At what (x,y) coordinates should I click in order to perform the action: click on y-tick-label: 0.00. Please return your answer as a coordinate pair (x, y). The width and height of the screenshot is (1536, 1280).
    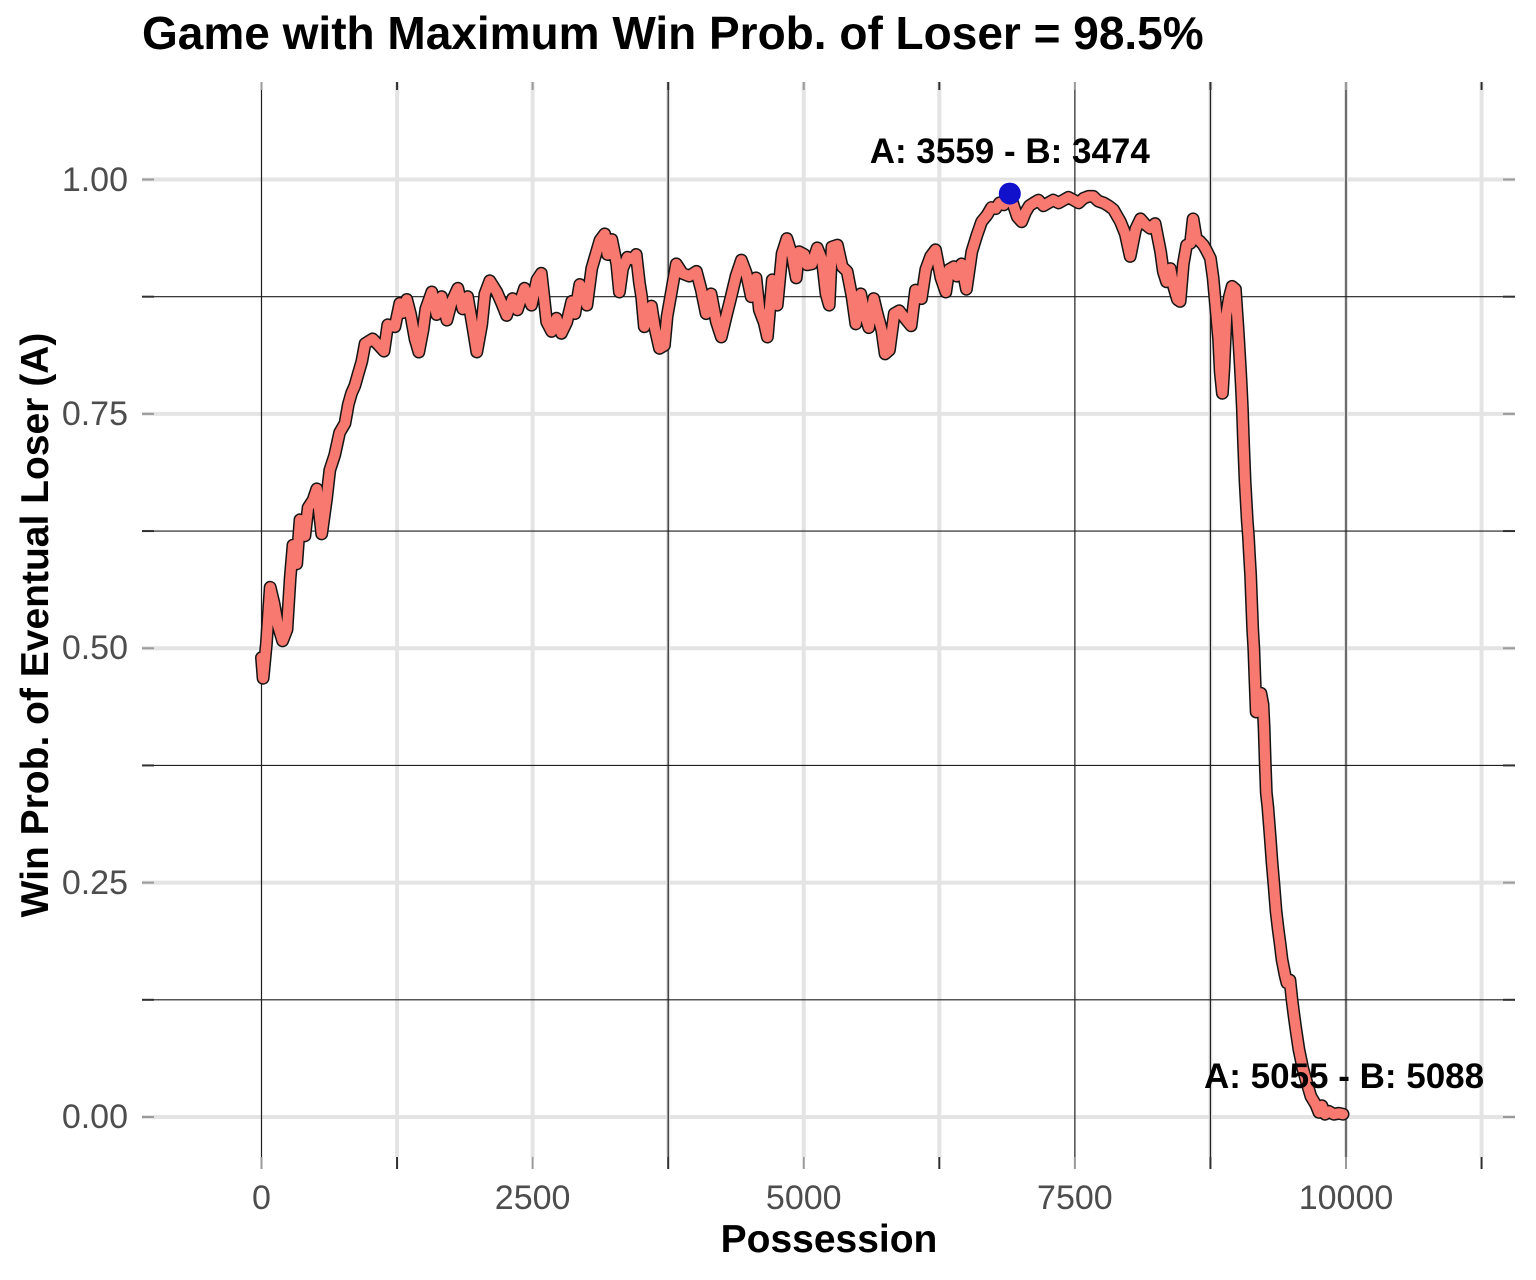
    Looking at the image, I should click on (94, 1117).